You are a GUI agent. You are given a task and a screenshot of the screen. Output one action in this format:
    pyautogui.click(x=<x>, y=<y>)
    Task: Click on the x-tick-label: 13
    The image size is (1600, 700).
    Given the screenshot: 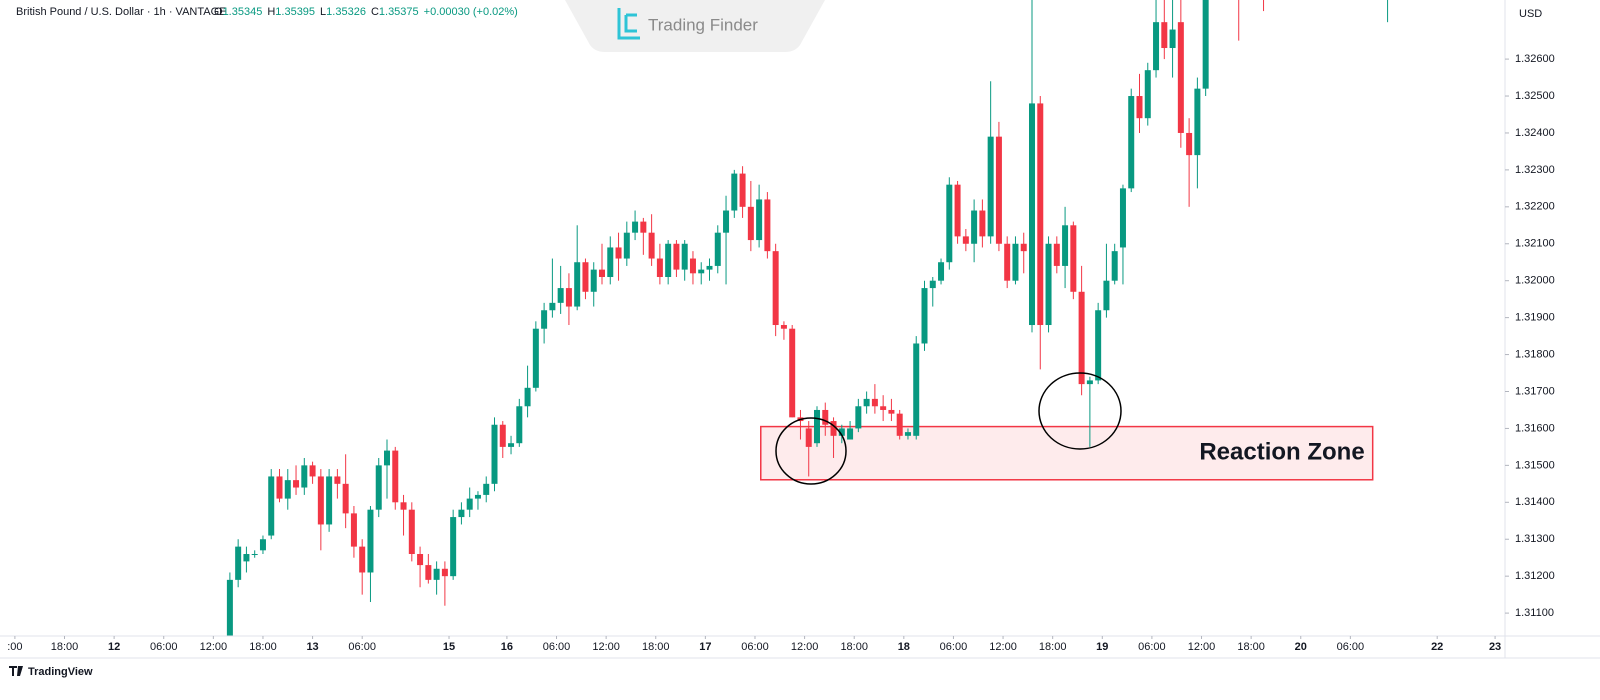 What is the action you would take?
    pyautogui.click(x=312, y=647)
    